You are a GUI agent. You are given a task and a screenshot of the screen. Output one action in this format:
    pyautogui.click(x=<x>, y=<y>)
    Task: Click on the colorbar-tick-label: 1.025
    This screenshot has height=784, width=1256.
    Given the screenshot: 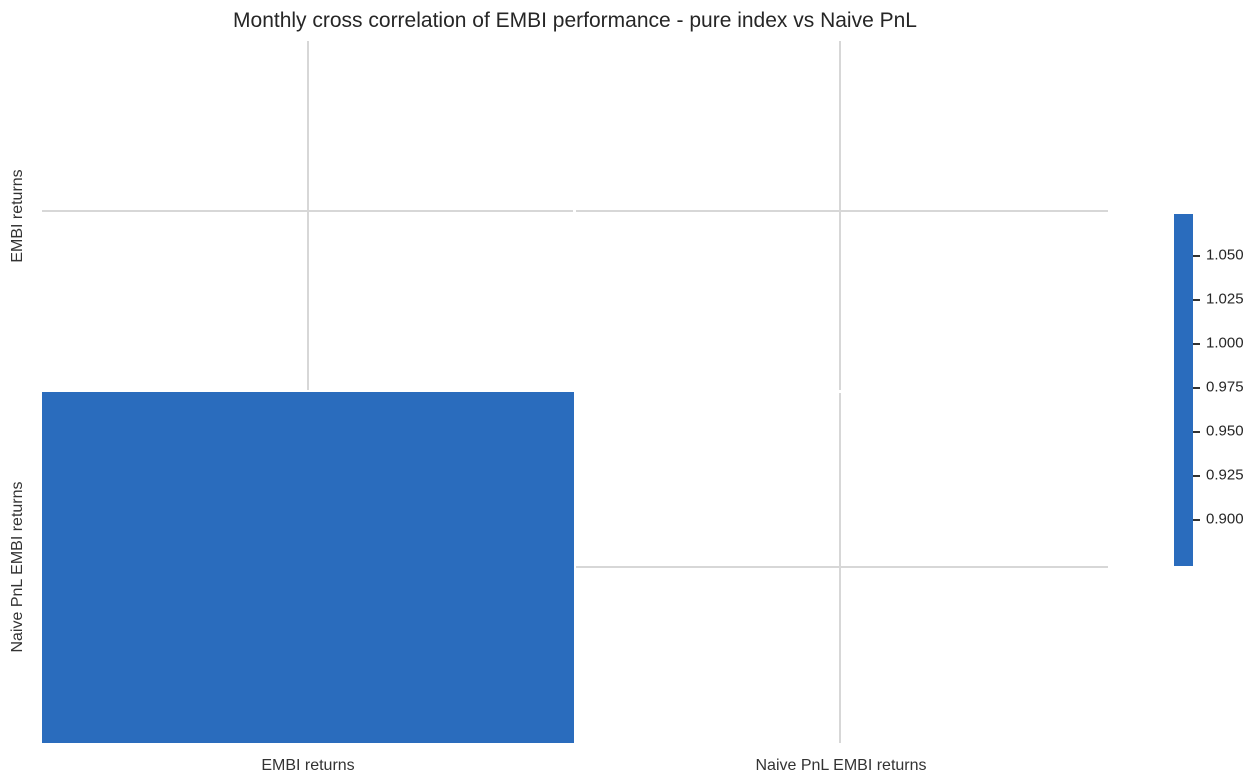 What is the action you would take?
    pyautogui.click(x=1225, y=299)
    